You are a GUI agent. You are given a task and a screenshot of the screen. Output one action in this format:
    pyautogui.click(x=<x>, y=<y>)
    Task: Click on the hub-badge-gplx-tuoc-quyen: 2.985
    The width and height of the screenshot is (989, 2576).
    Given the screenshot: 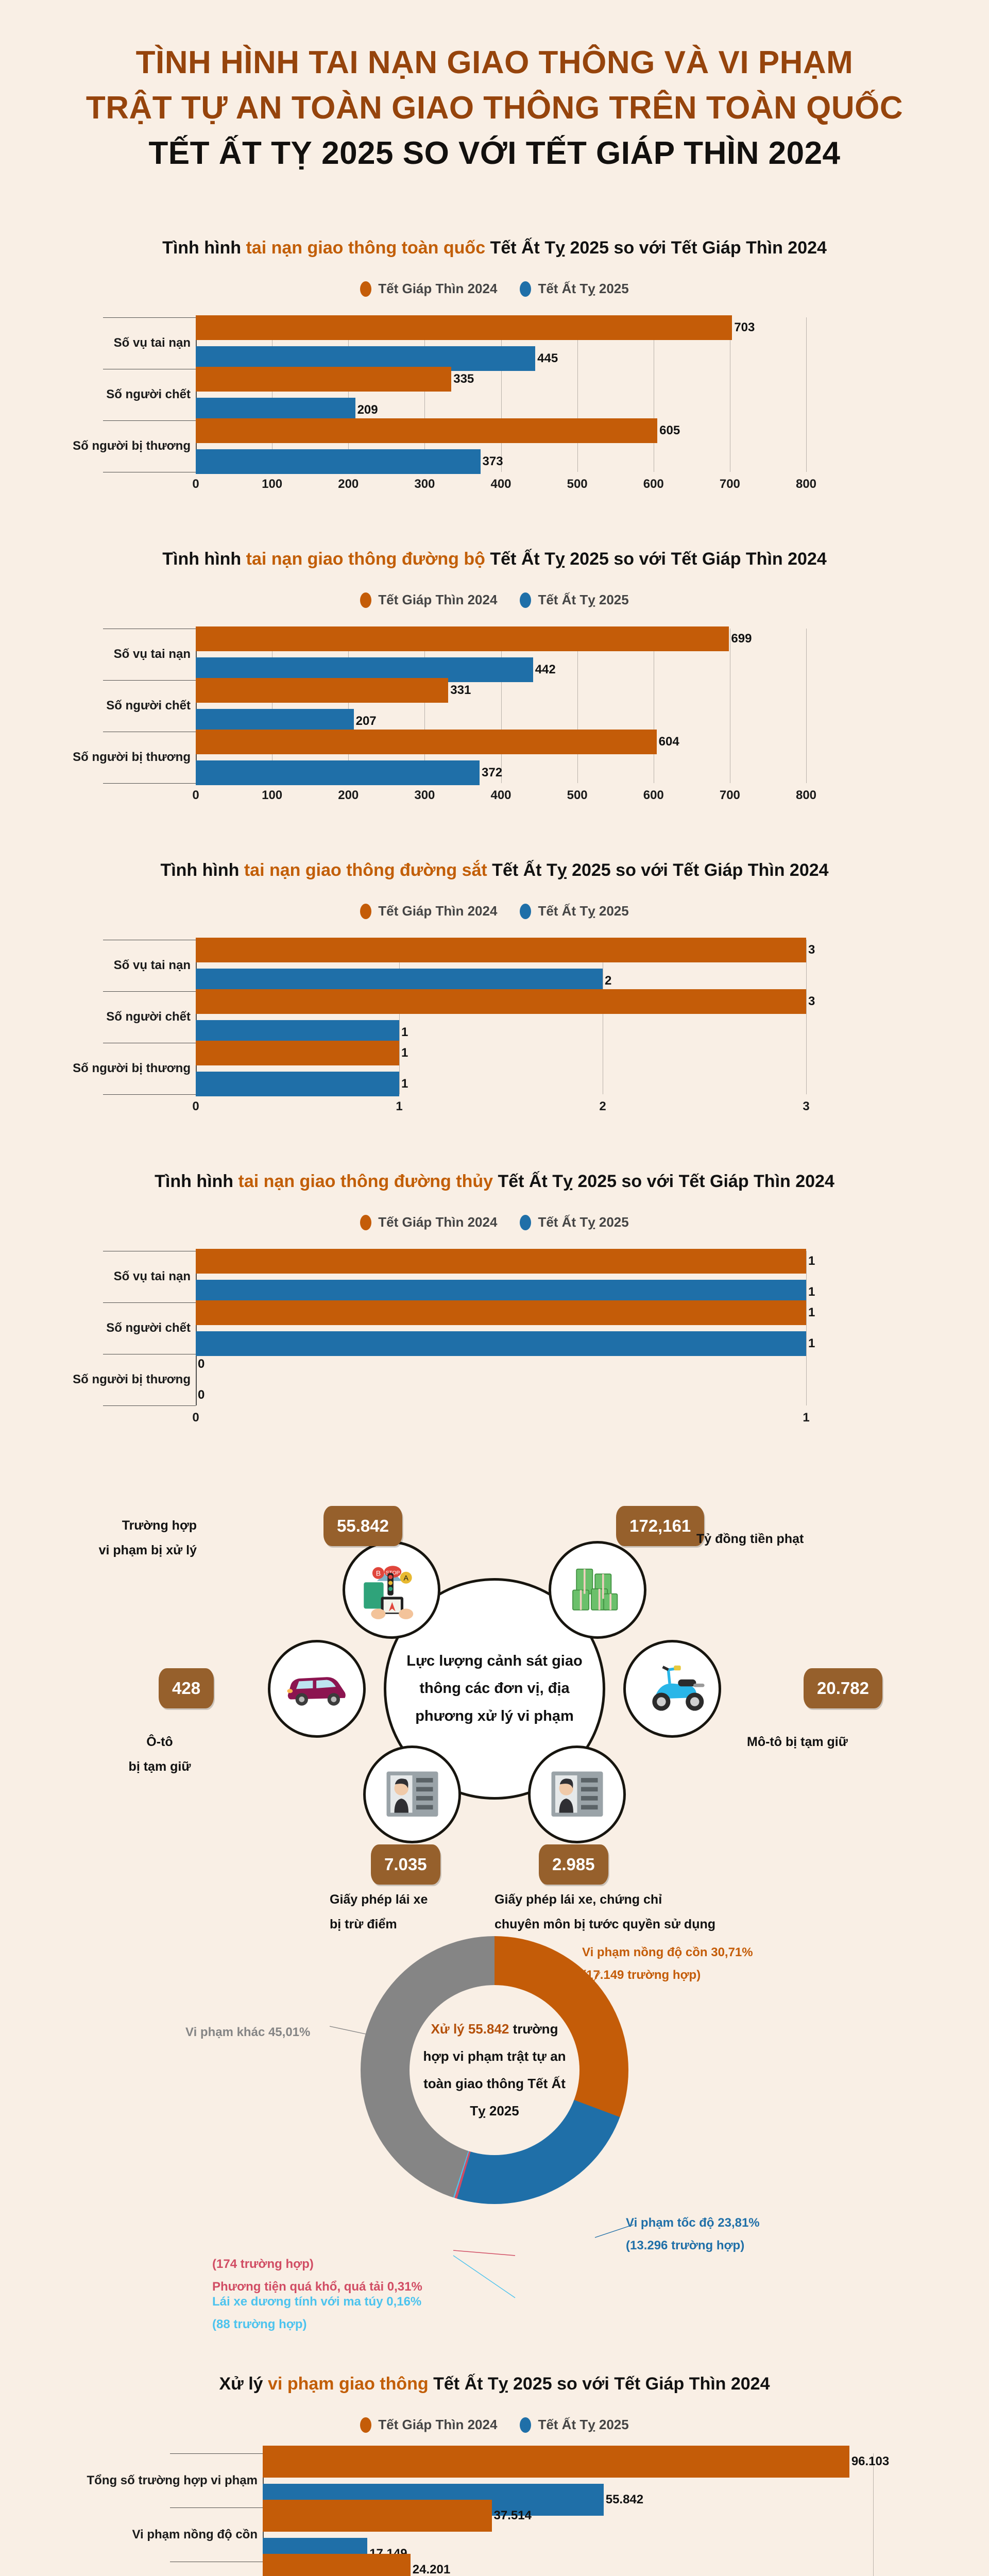 What is the action you would take?
    pyautogui.click(x=573, y=1864)
    